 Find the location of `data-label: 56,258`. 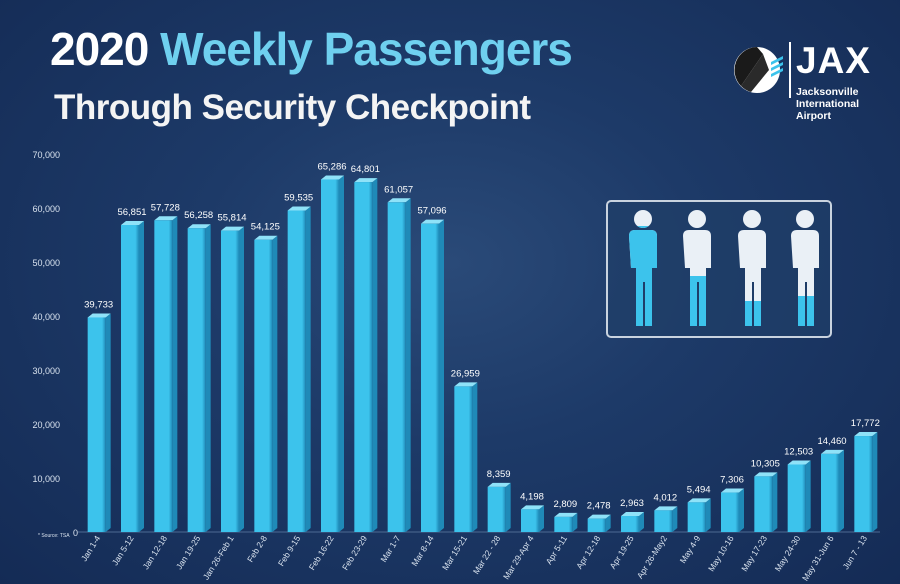

data-label: 56,258 is located at coordinates (198, 215).